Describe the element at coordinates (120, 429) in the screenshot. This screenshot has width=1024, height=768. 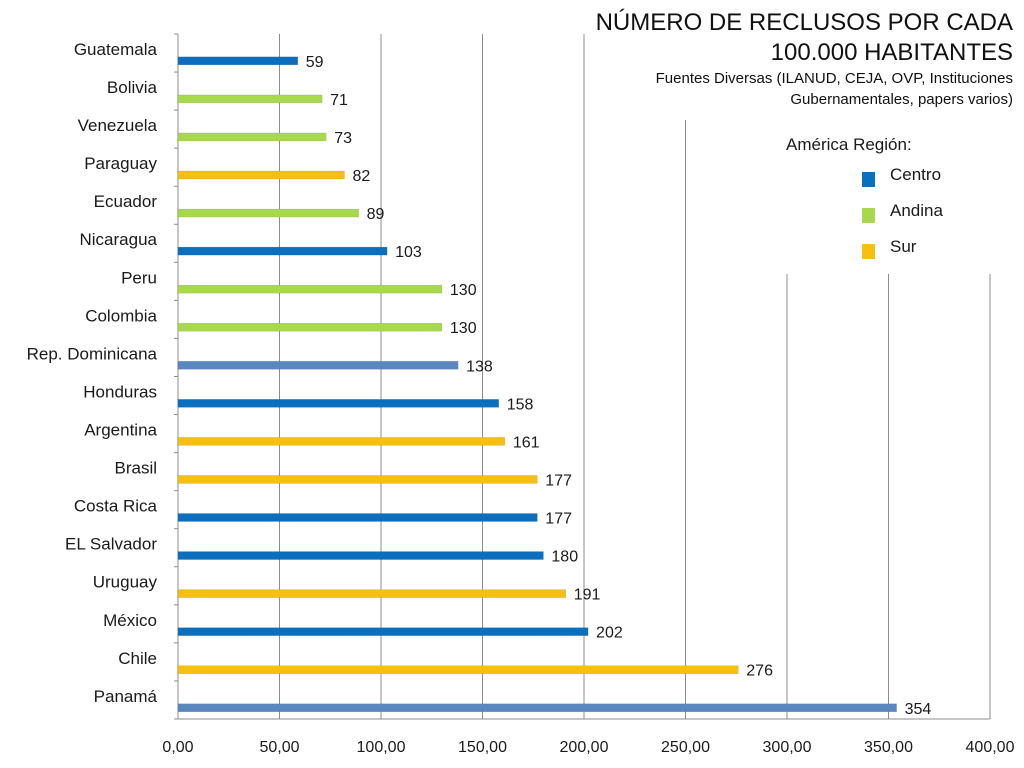
I see `category-label: Argentina` at that location.